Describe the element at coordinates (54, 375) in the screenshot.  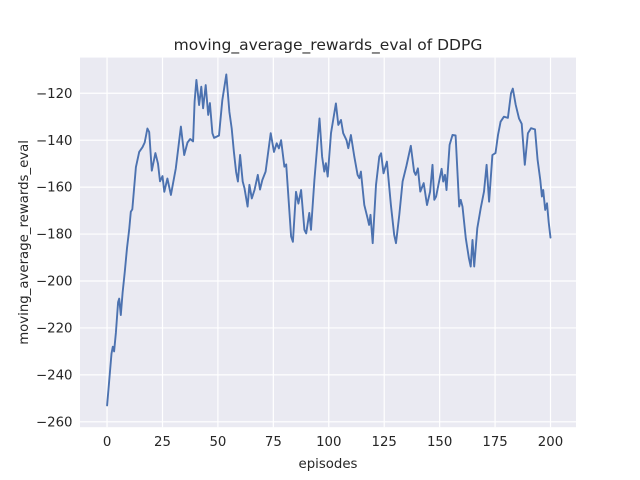
I see `y-tick-label: −240` at that location.